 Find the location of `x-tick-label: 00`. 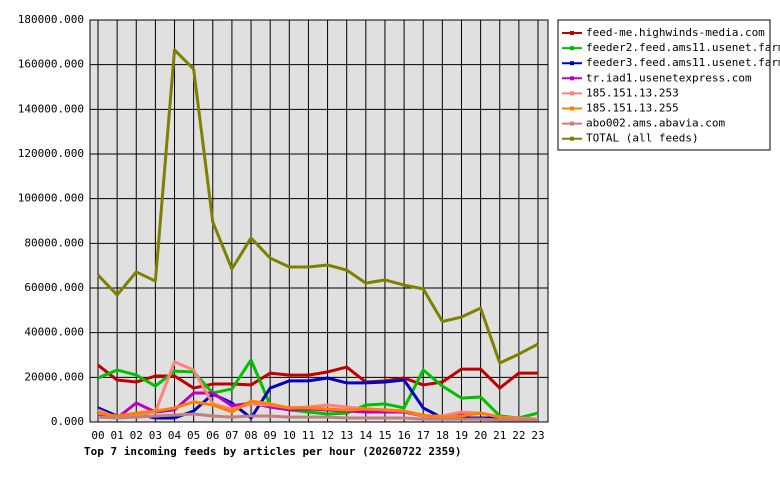

x-tick-label: 00 is located at coordinates (97, 435).